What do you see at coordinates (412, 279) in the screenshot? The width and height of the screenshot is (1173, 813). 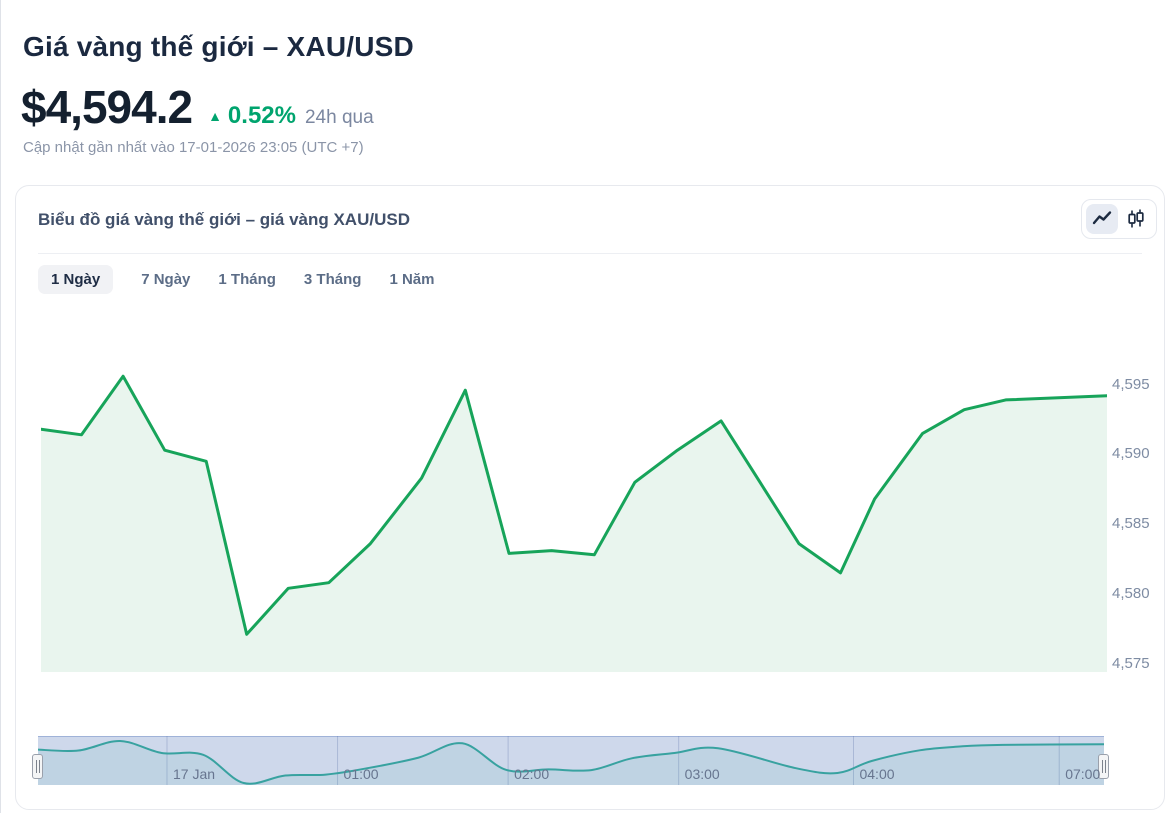 I see `range-tab-5: 1 Năm` at bounding box center [412, 279].